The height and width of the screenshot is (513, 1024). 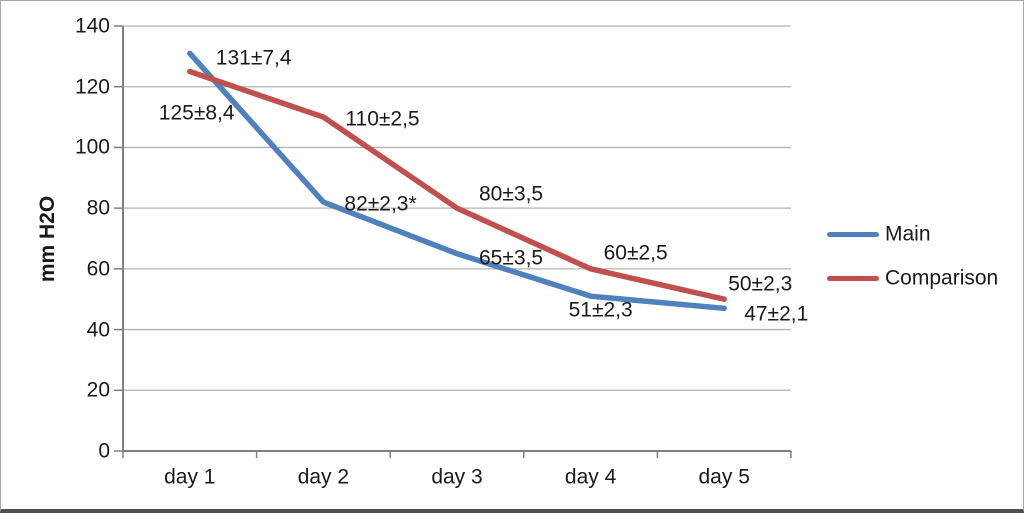 I want to click on data-label: 65±3,5, so click(x=511, y=258).